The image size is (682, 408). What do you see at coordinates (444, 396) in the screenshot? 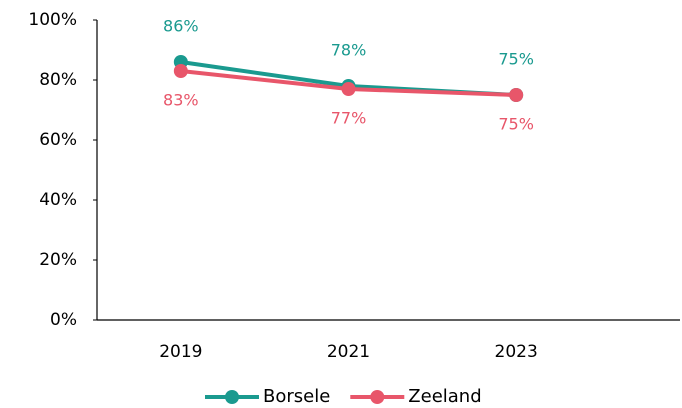
I see `legend-label: Zeeland` at bounding box center [444, 396].